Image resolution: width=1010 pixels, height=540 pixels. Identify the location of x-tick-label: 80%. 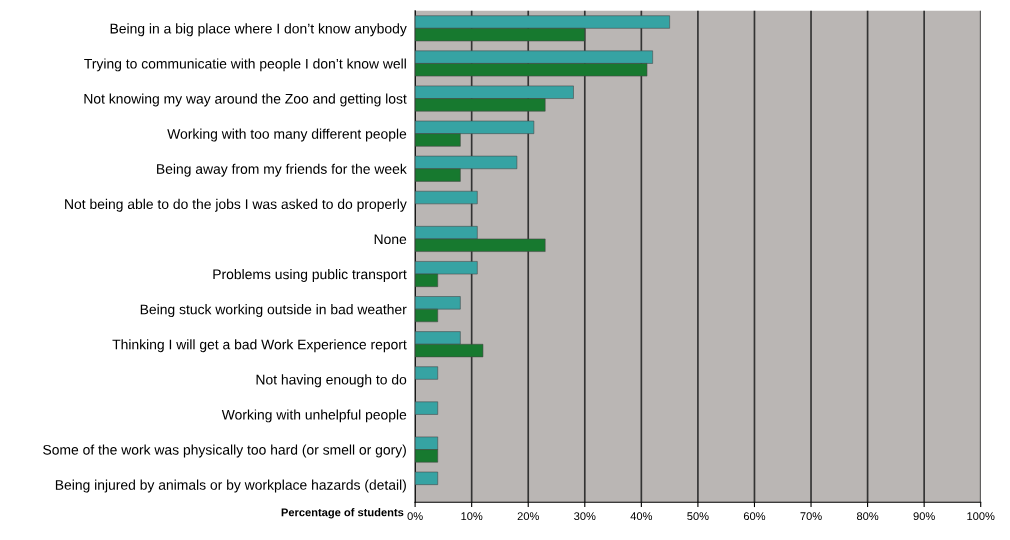
(867, 516).